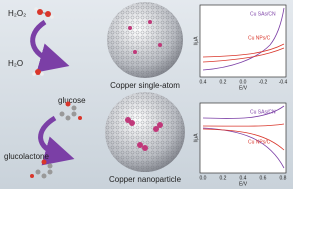  Describe the element at coordinates (17, 13) in the screenshot. I see `reactant-label: H₂O₂` at that location.